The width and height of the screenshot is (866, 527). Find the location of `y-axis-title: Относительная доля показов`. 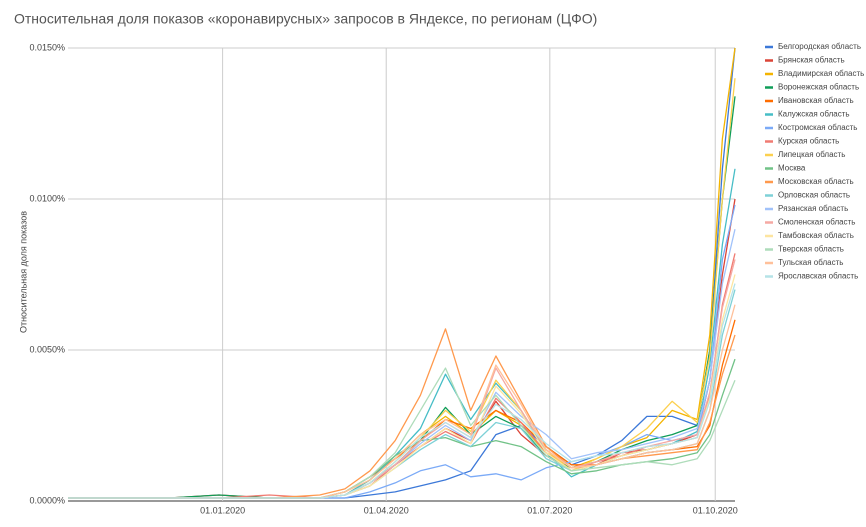

y-axis-title: Относительная доля показов is located at coordinates (23, 272).